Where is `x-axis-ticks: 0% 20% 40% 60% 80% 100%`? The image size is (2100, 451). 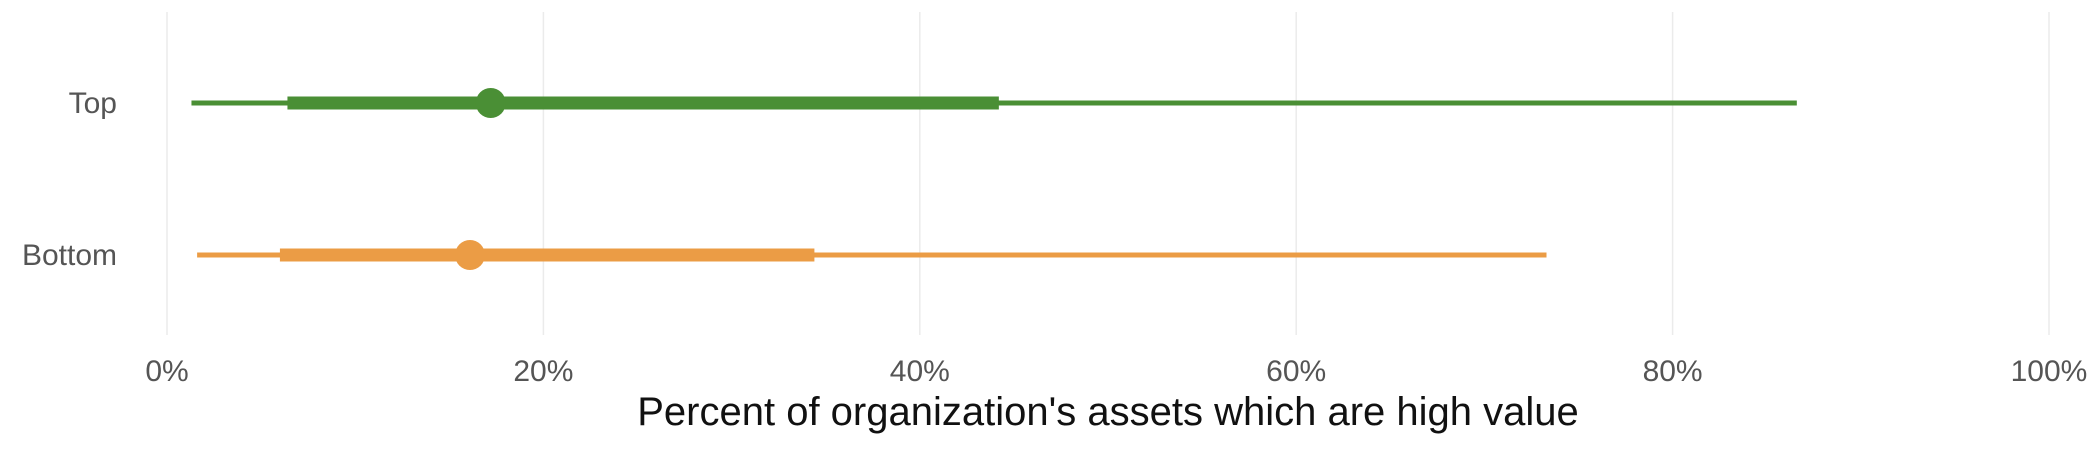
x-axis-ticks: 0% 20% 40% 60% 80% 100% is located at coordinates (1116, 371).